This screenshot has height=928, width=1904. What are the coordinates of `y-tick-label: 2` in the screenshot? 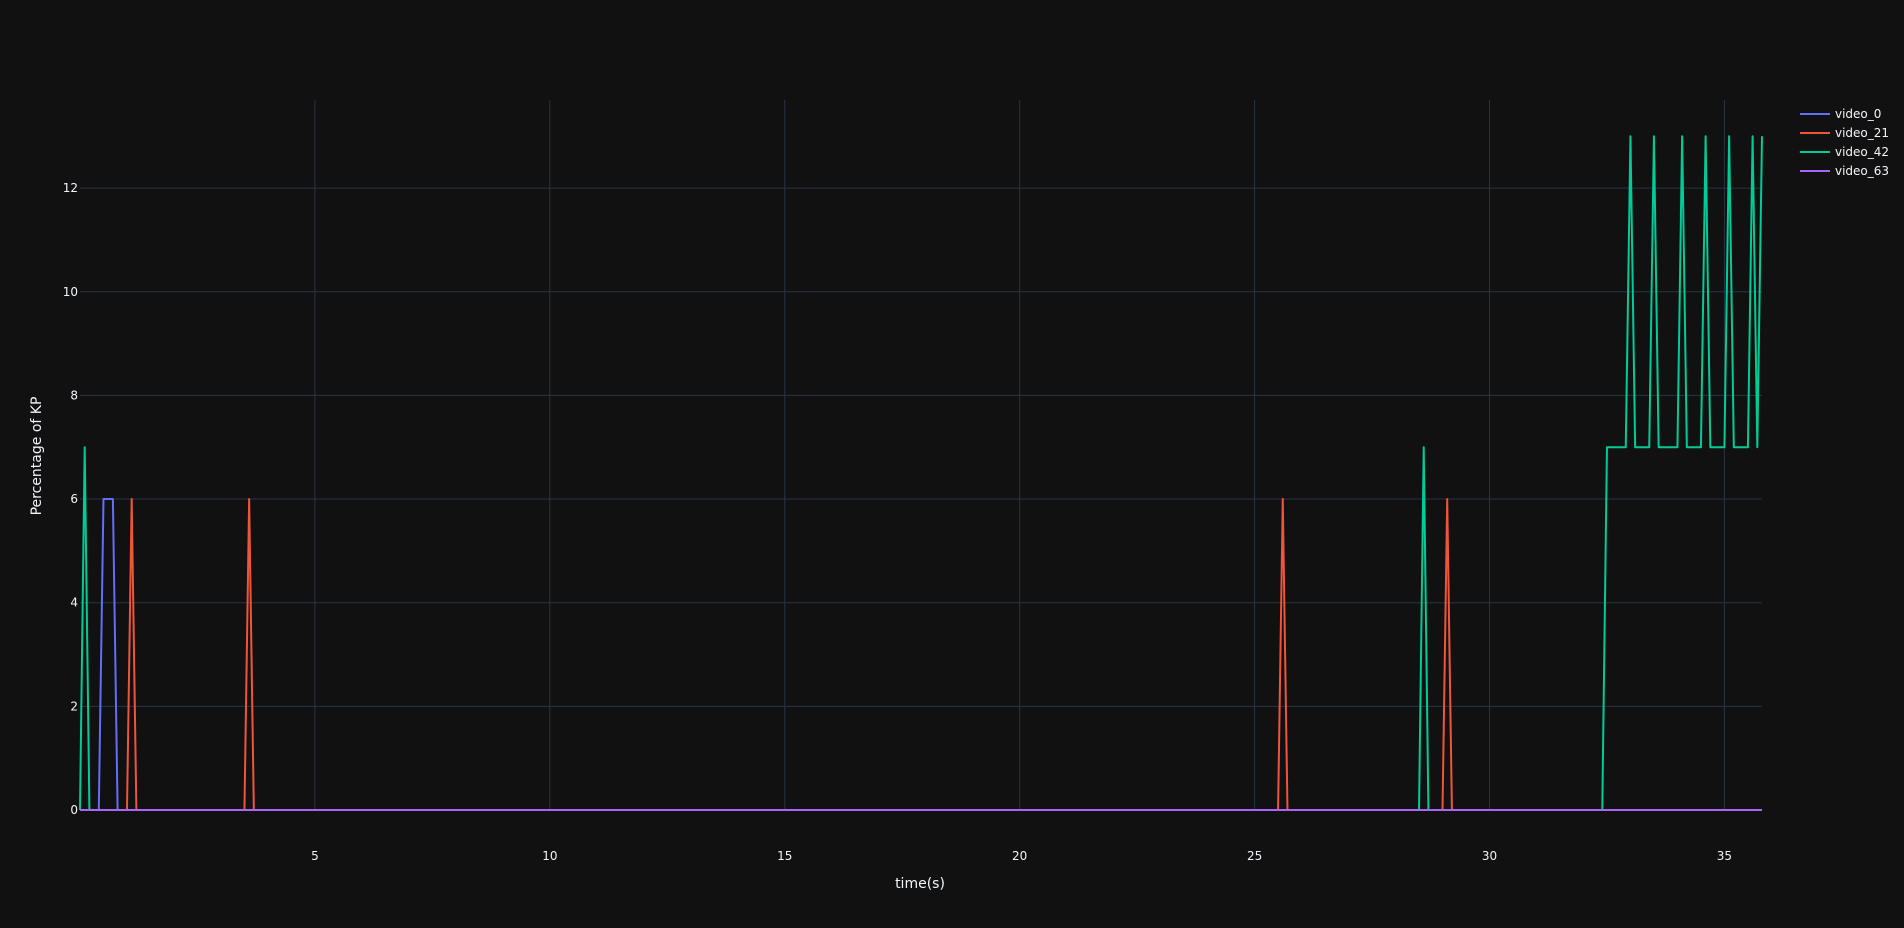 It's located at (74, 706).